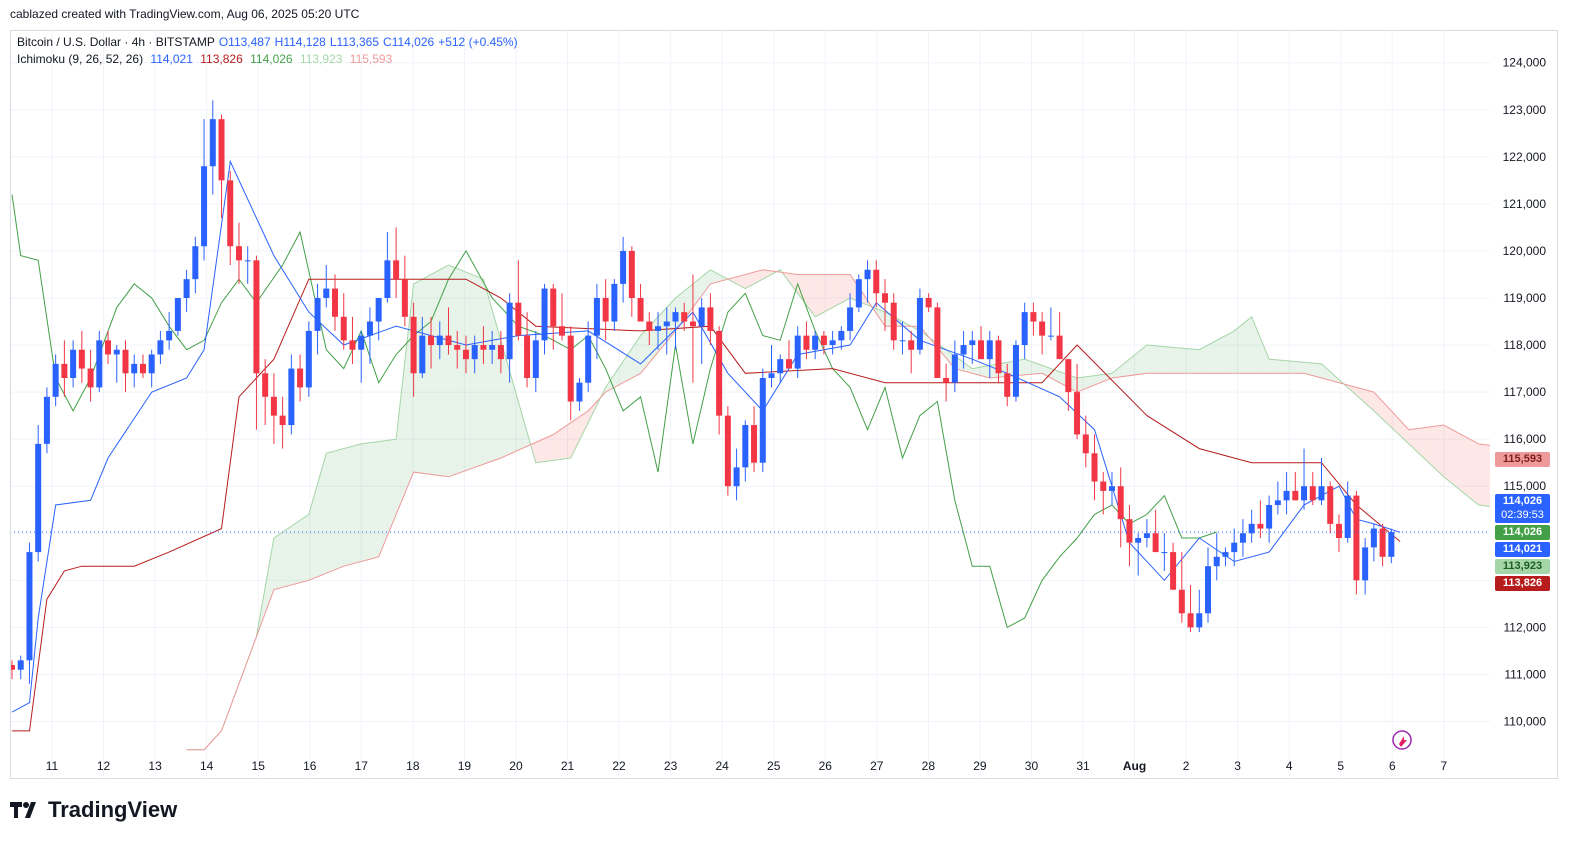  What do you see at coordinates (221, 59) in the screenshot?
I see `base-value: 113,826` at bounding box center [221, 59].